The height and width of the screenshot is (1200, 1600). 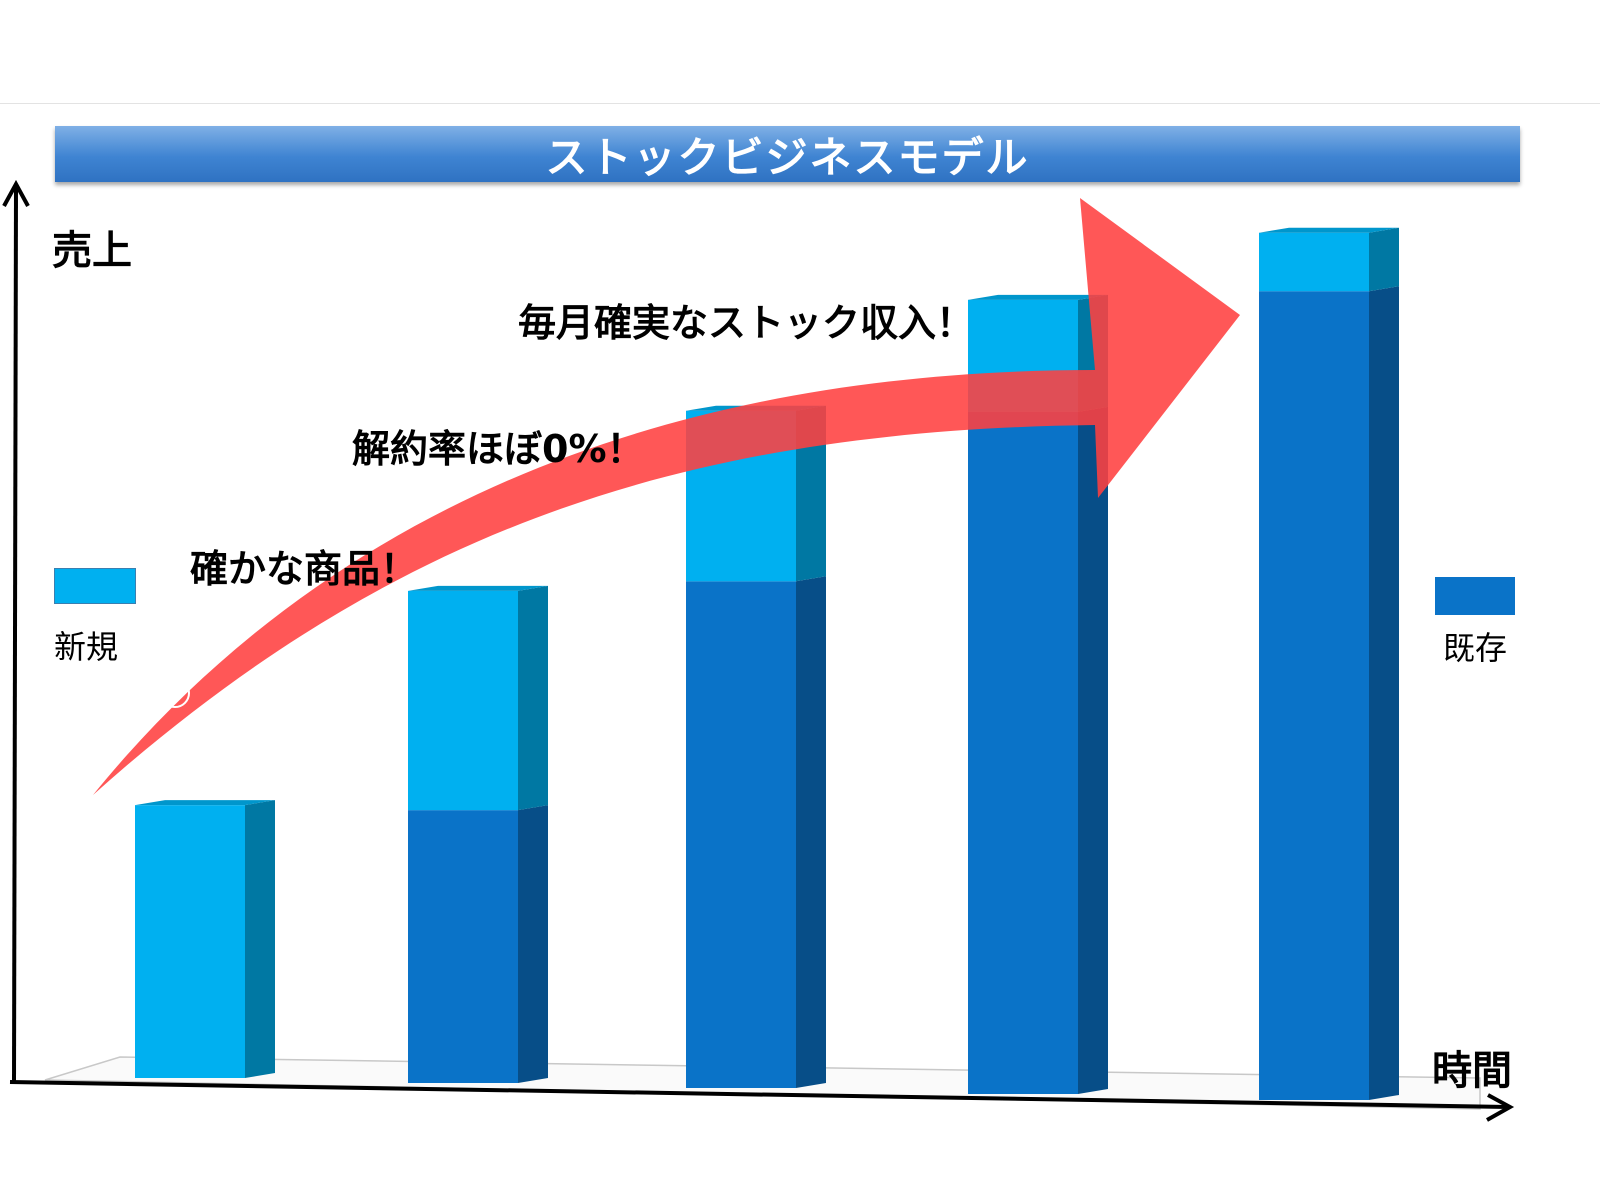 What do you see at coordinates (1472, 1071) in the screenshot?
I see `x-axis-label: 時間` at bounding box center [1472, 1071].